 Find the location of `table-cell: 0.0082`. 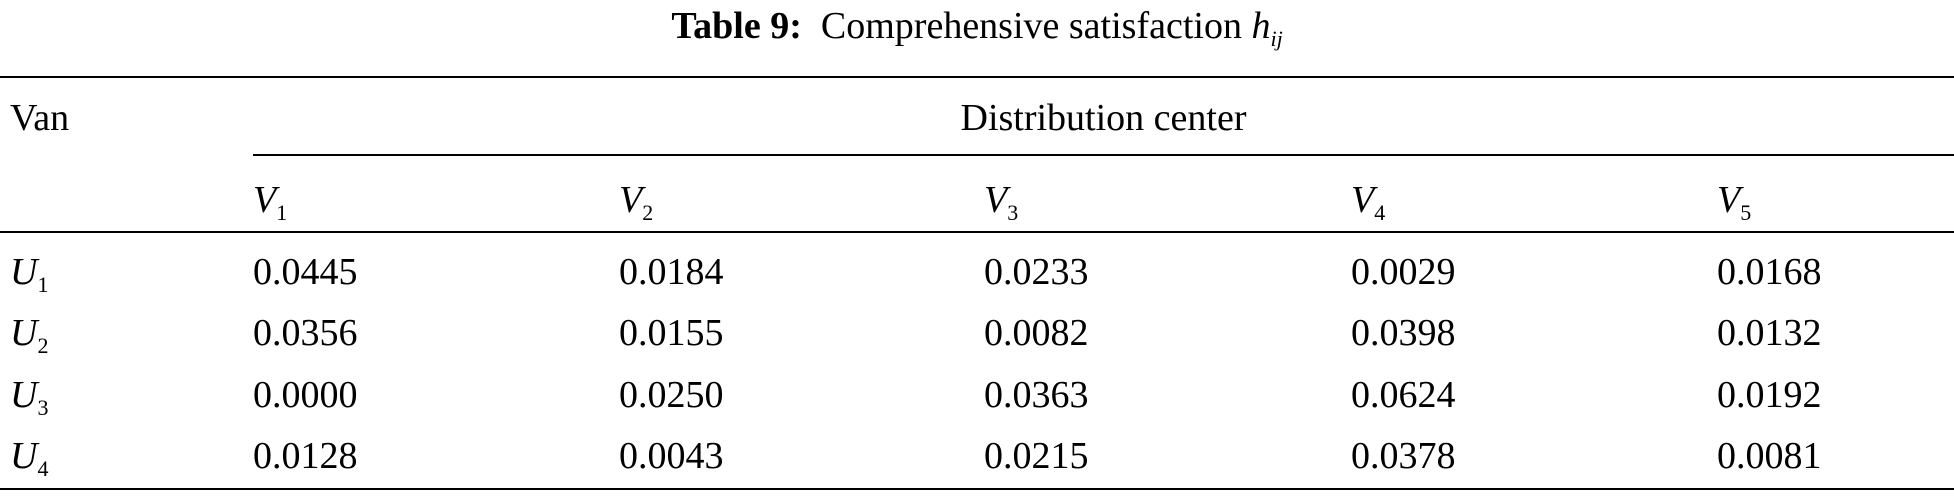

table-cell: 0.0082 is located at coordinates (1036, 333).